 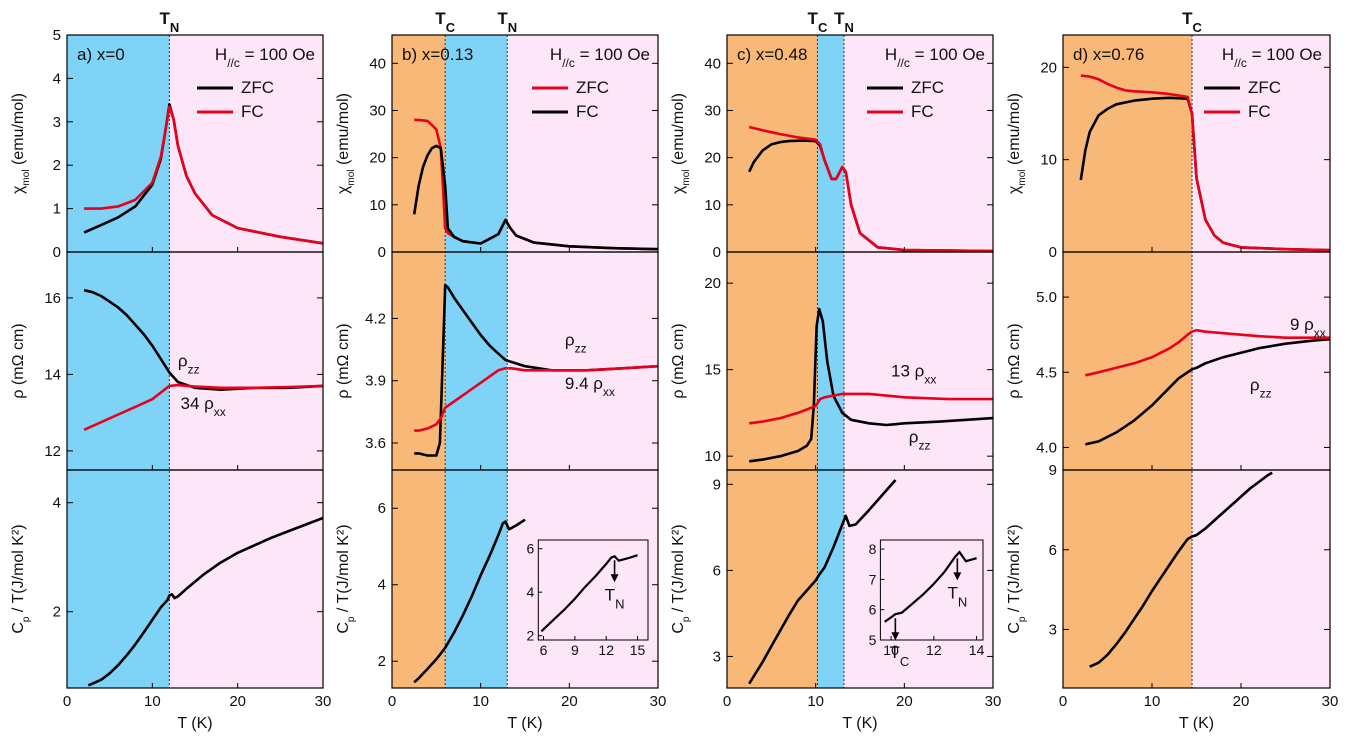 What do you see at coordinates (57, 35) in the screenshot?
I see `ytick-label-chi-5: 5` at bounding box center [57, 35].